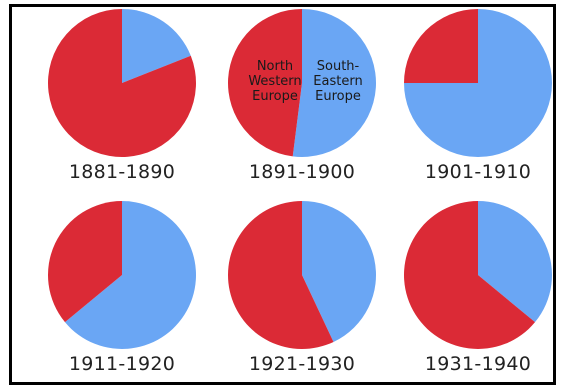  What do you see at coordinates (275, 81) in the screenshot?
I see `slice-label-north-western-europe: North Western Europe` at bounding box center [275, 81].